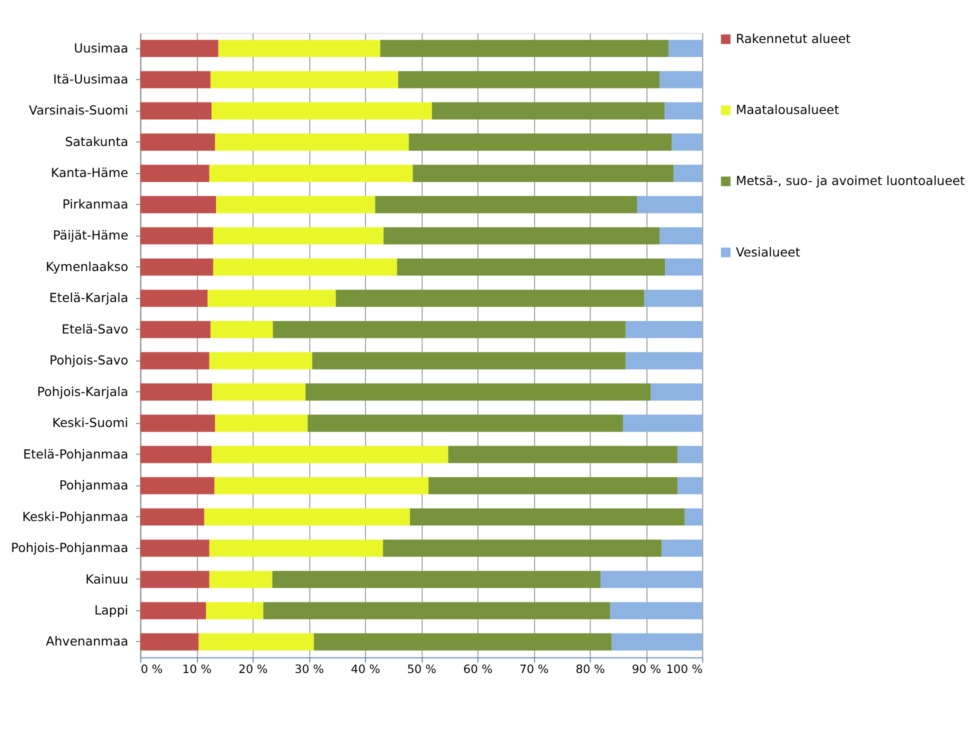 This screenshot has width=975, height=749. What do you see at coordinates (851, 180) in the screenshot?
I see `legend-label: Metsä-, suo- ja avoimet luontoalueet` at bounding box center [851, 180].